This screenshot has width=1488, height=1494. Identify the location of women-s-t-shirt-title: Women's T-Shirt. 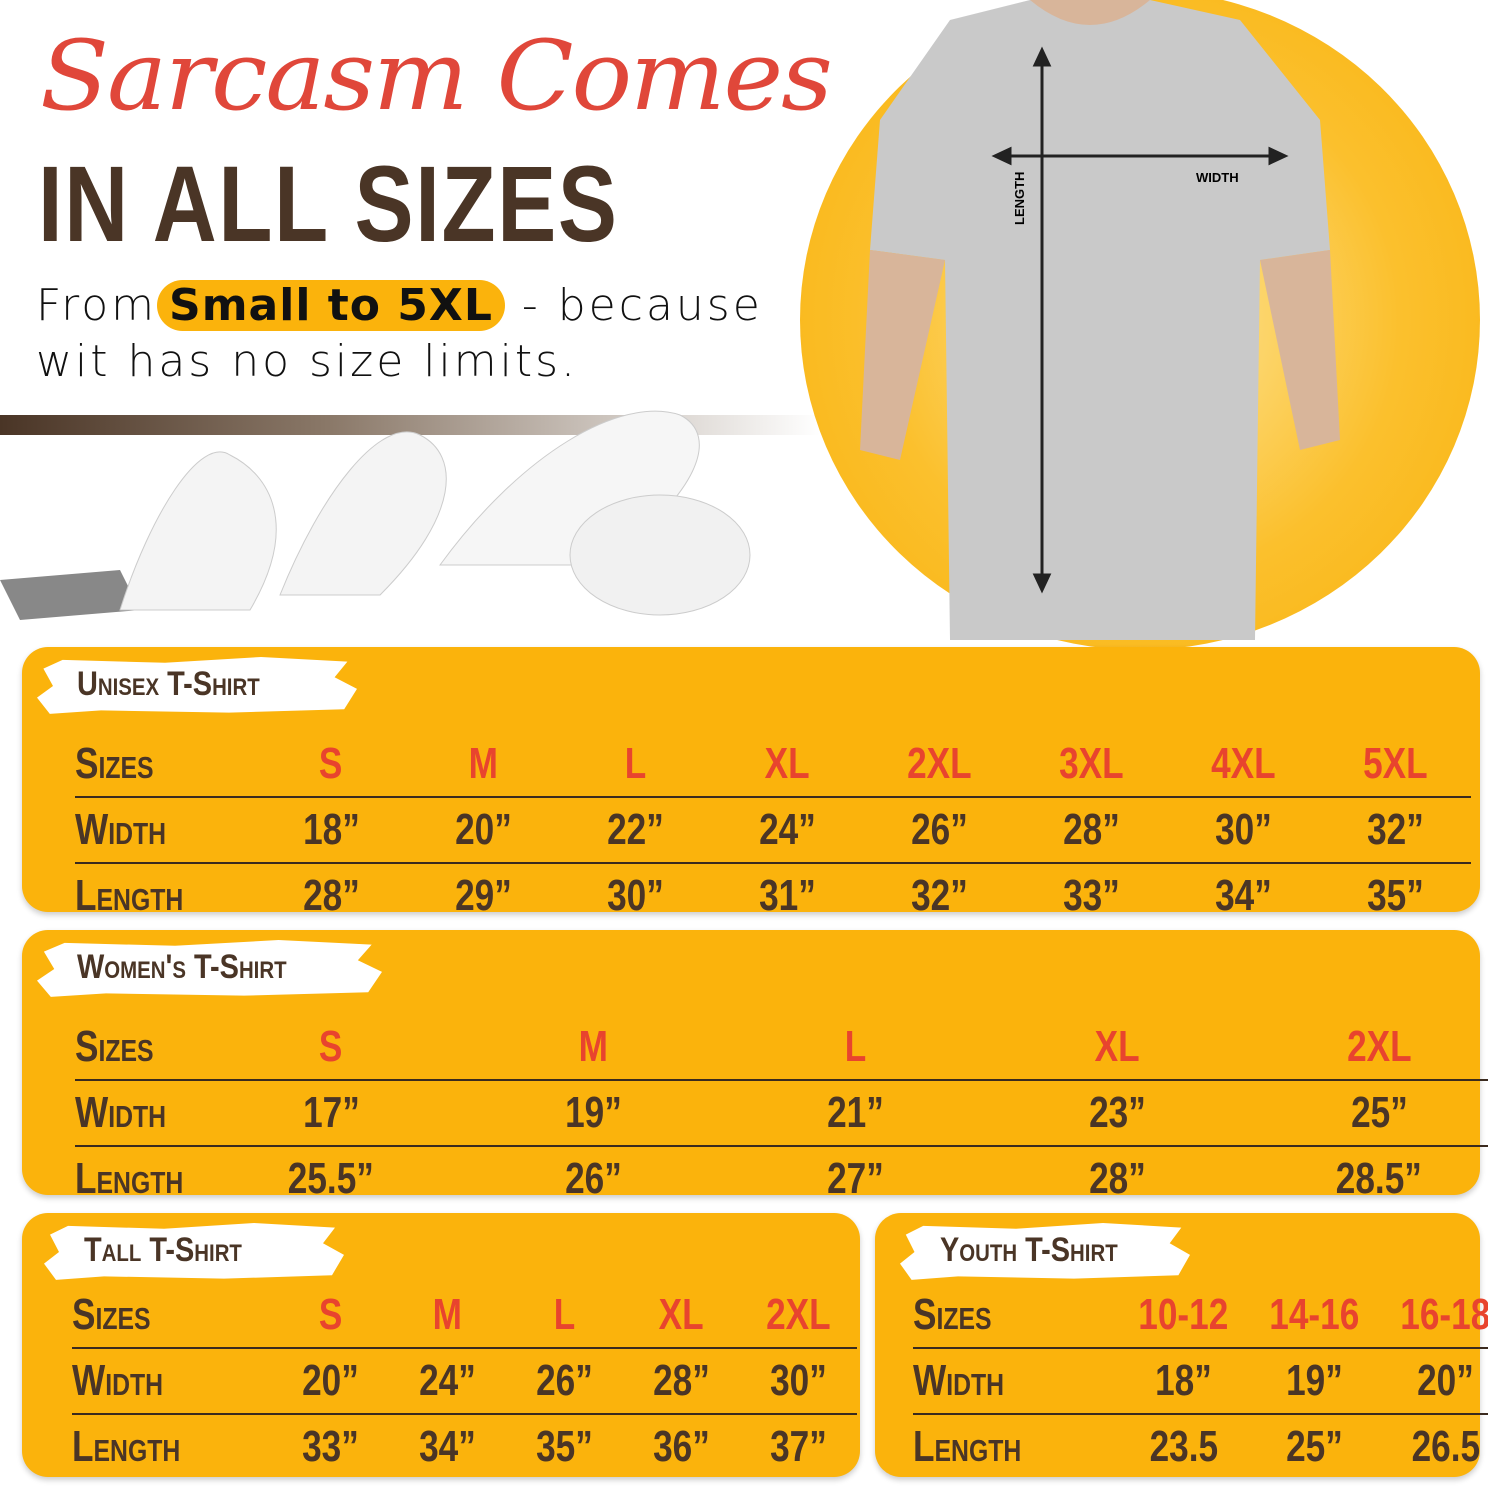
(182, 967).